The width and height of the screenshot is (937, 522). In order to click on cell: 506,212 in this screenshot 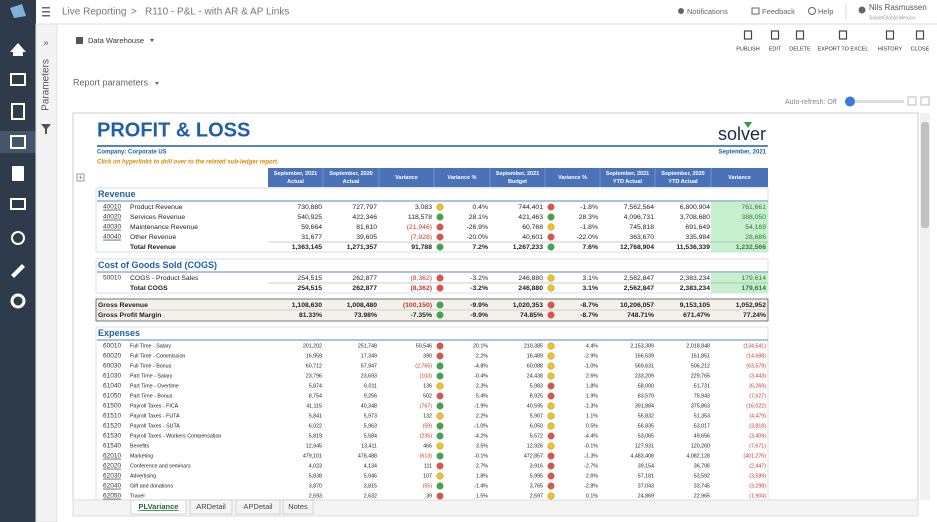, I will do `click(700, 366)`.